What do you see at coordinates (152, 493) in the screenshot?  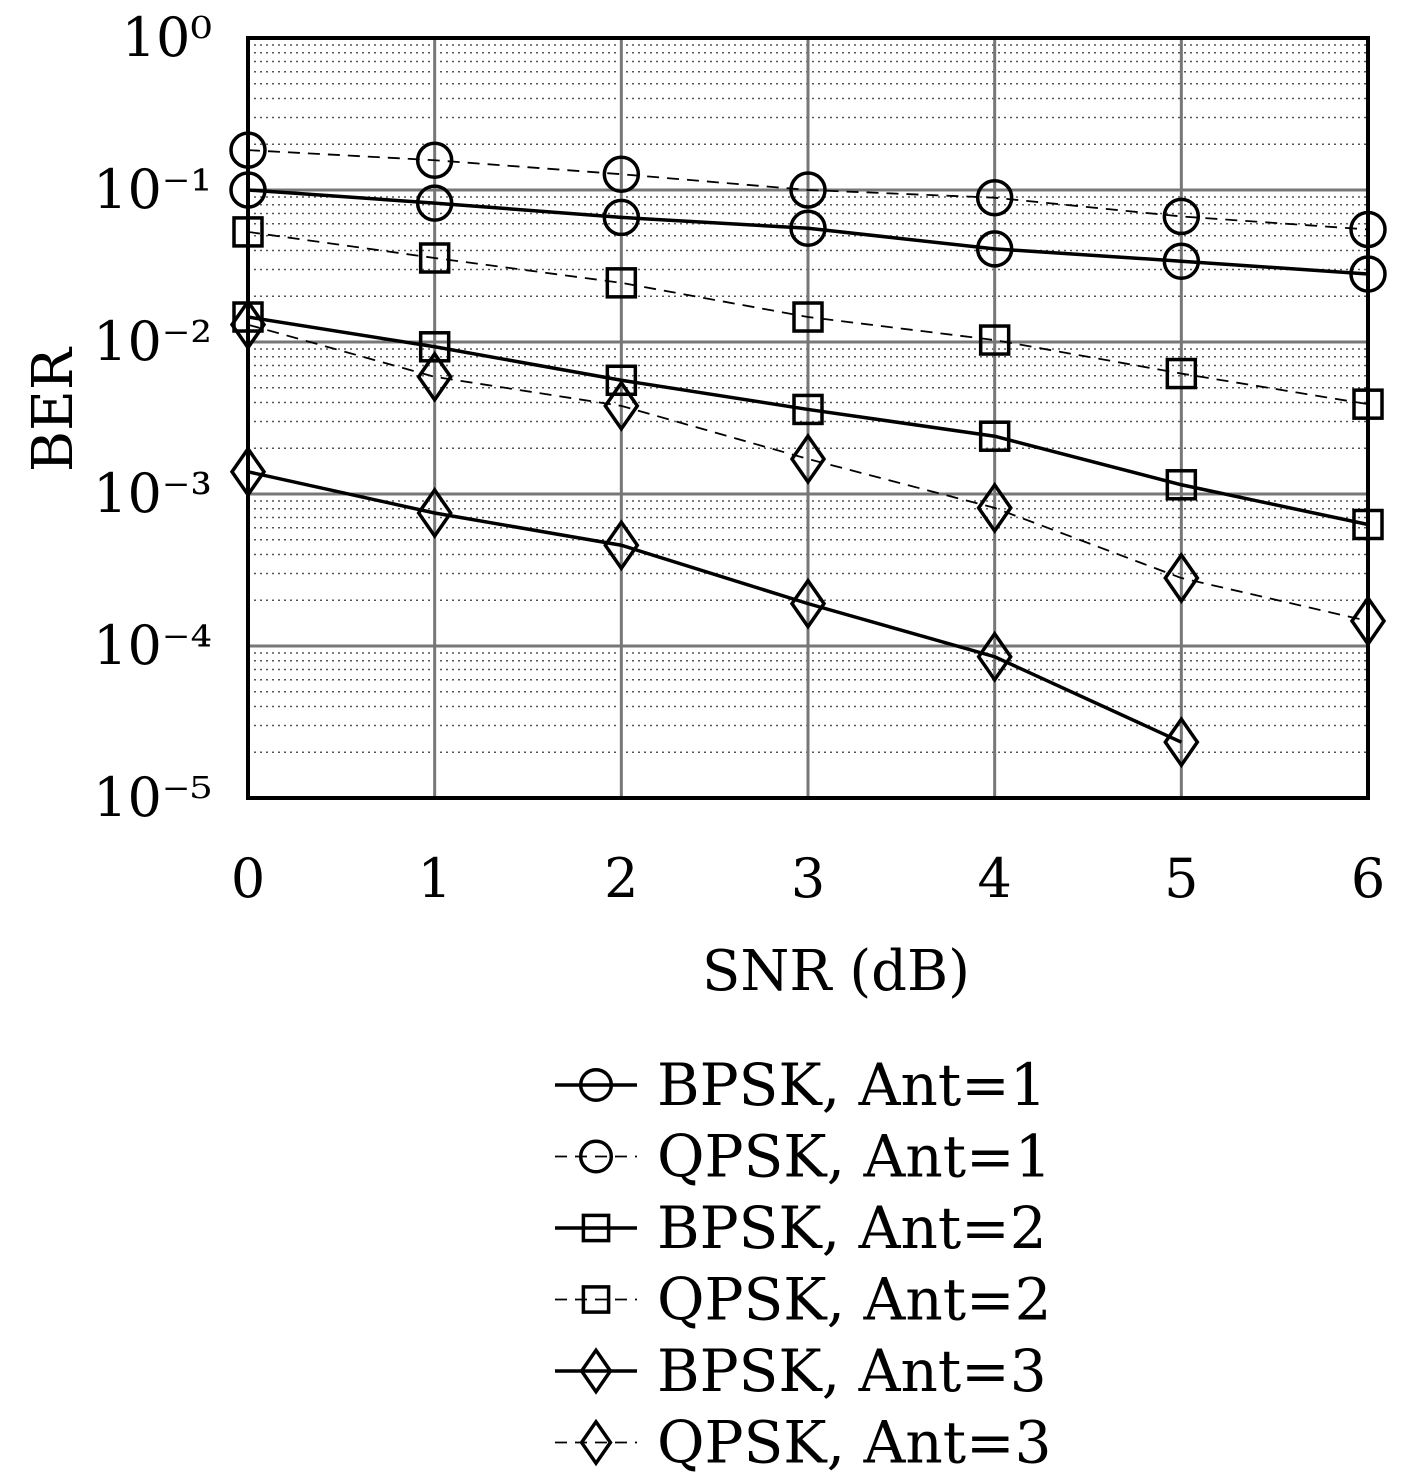 I see `y-tick-label: 10⁻³` at bounding box center [152, 493].